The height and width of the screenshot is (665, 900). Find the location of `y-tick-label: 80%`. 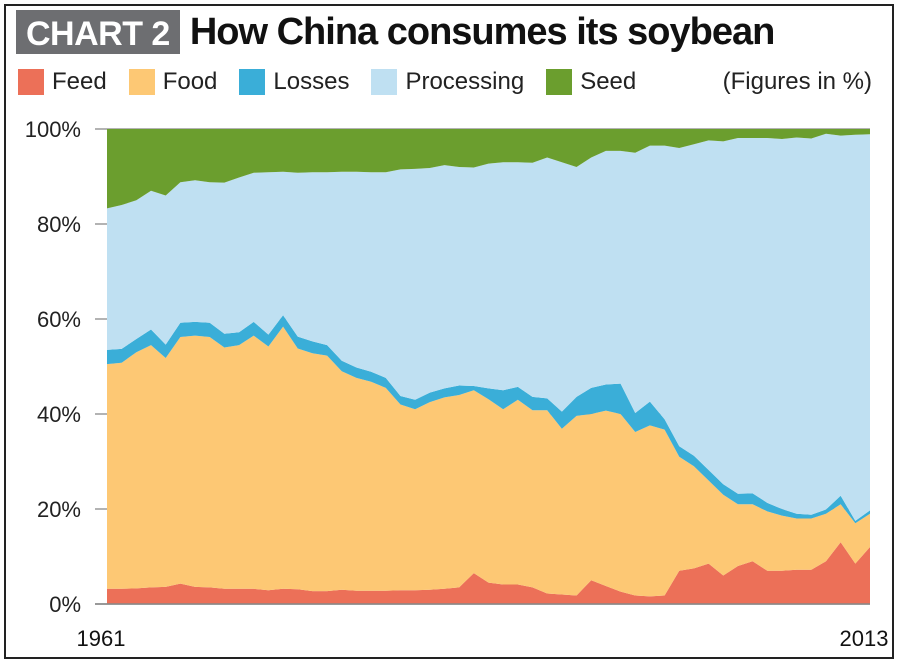

y-tick-label: 80% is located at coordinates (59, 224).